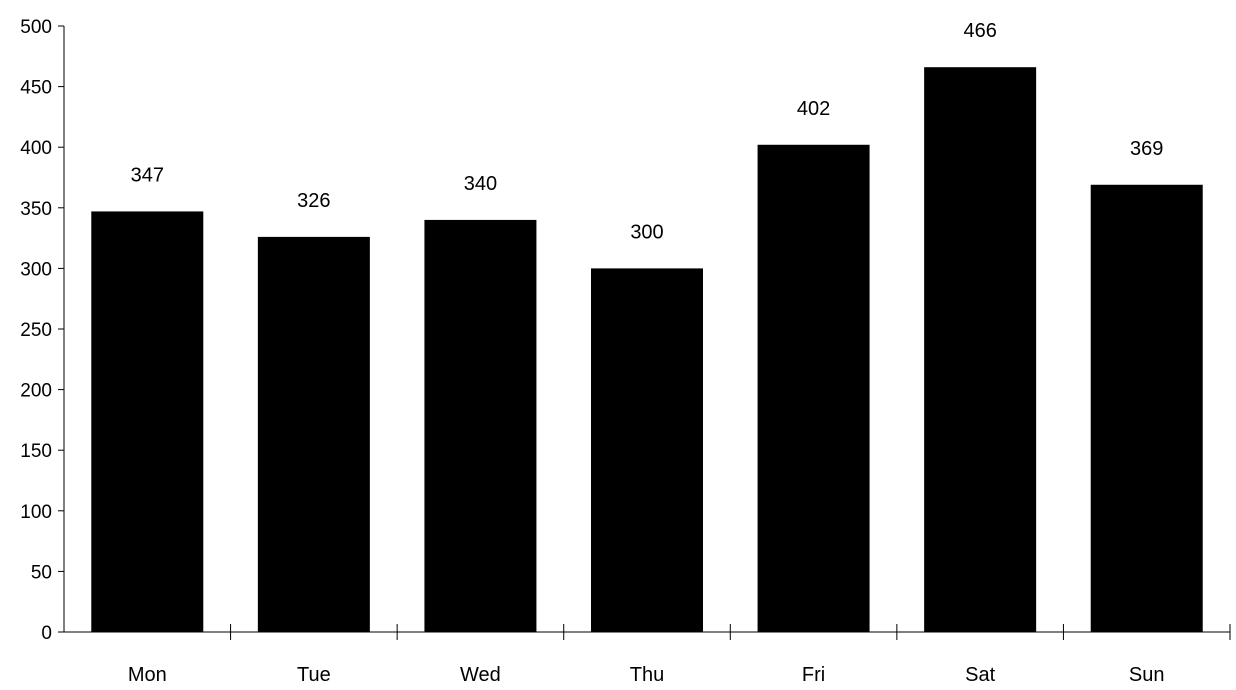 This screenshot has width=1236, height=690. I want to click on x-tick-label: Tue, so click(314, 675).